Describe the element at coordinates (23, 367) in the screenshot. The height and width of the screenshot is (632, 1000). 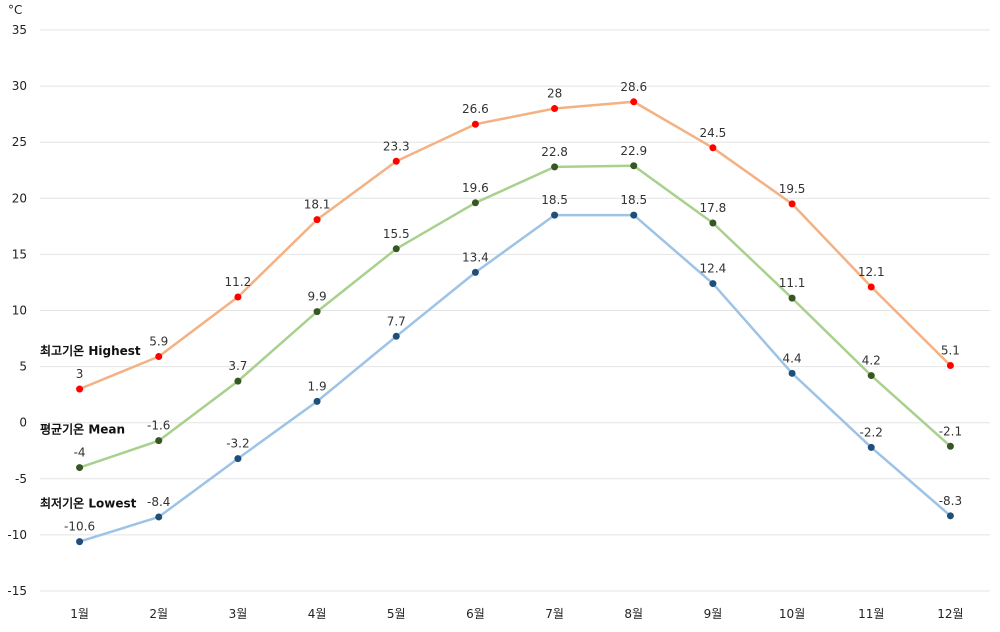
I see `y-tick-label: 5` at that location.